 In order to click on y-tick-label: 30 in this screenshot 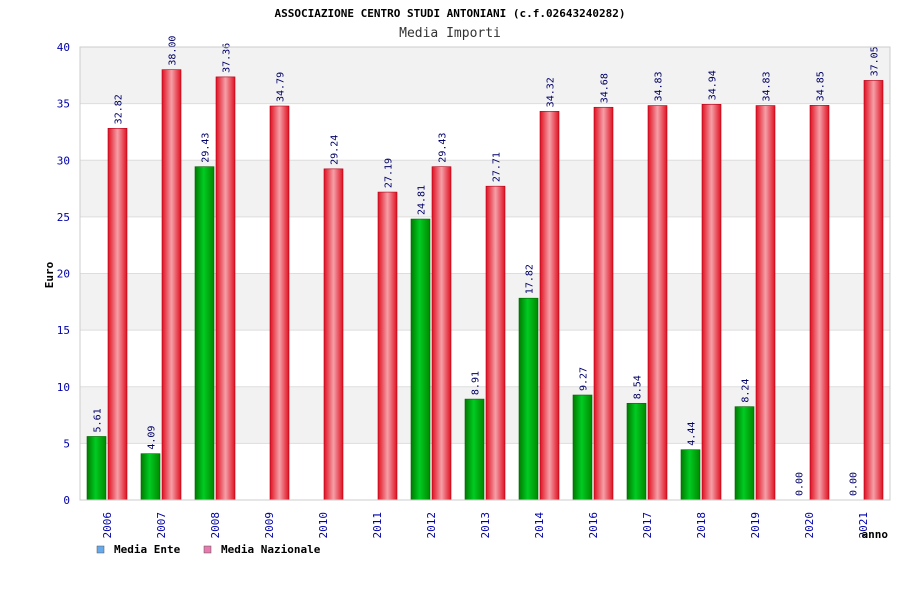, I will do `click(63, 160)`.